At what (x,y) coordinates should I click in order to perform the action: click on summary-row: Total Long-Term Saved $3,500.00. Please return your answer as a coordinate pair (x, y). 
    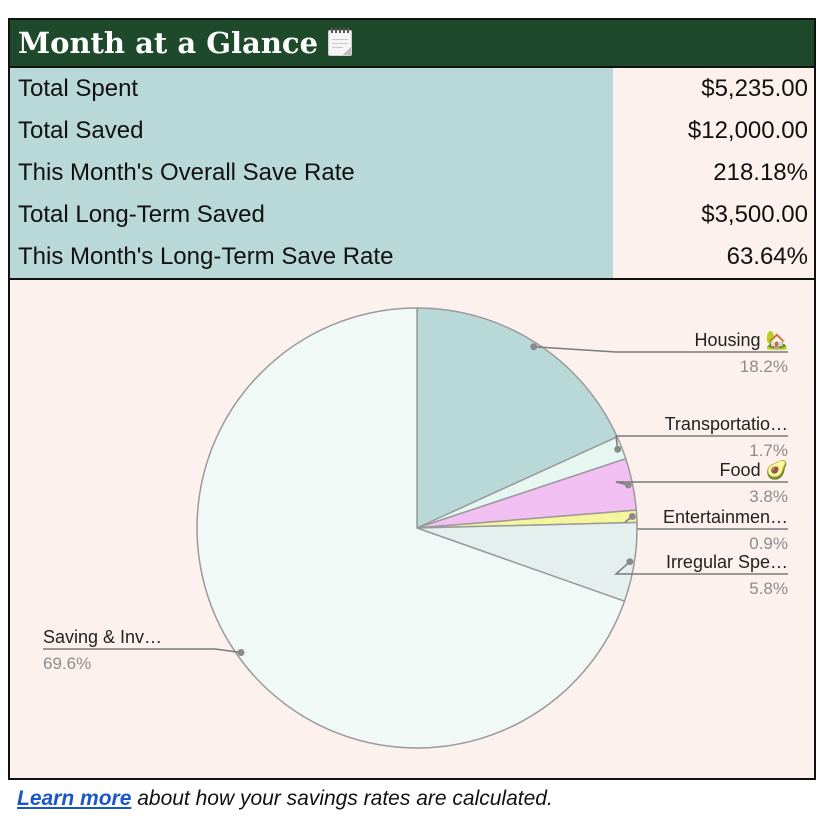
    Looking at the image, I should click on (412, 215).